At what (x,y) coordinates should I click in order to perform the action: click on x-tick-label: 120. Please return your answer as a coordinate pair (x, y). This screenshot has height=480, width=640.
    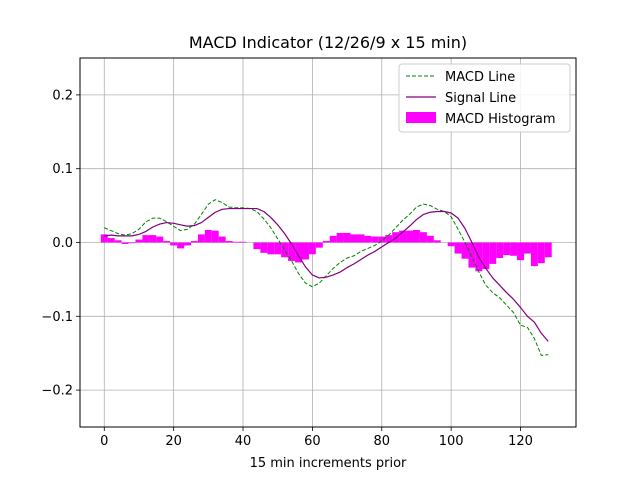
    Looking at the image, I should click on (520, 441).